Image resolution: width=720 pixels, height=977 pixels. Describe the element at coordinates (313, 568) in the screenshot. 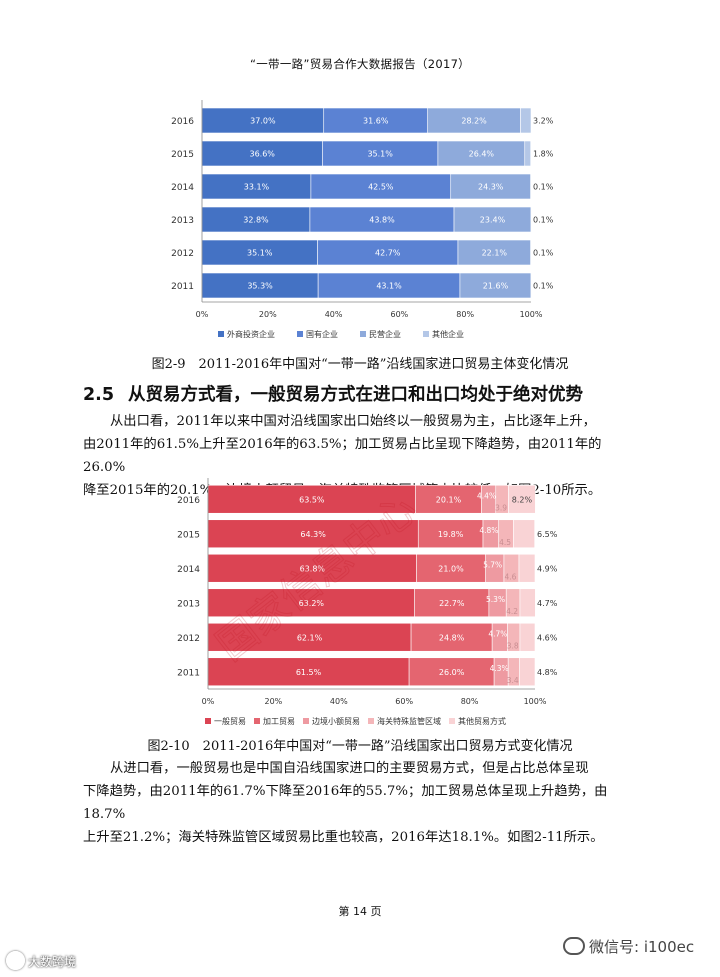

I see `data-label: 63.8%` at that location.